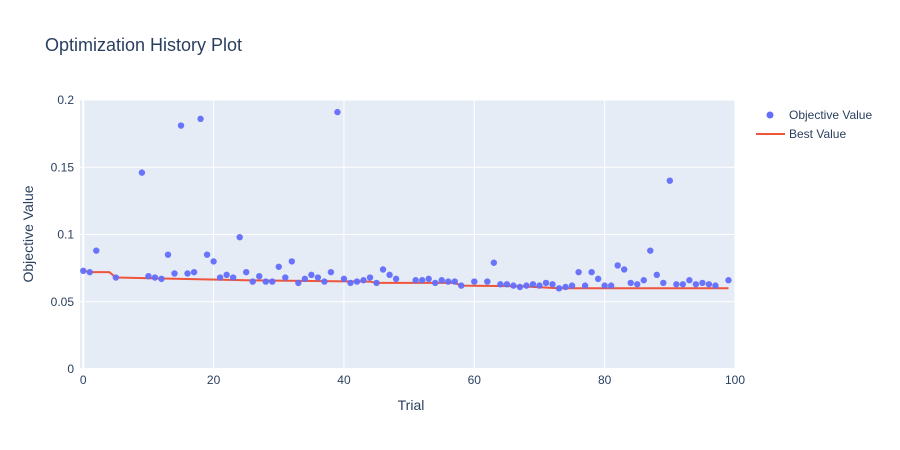 The height and width of the screenshot is (450, 900). What do you see at coordinates (475, 380) in the screenshot?
I see `x-tick-label: 60` at bounding box center [475, 380].